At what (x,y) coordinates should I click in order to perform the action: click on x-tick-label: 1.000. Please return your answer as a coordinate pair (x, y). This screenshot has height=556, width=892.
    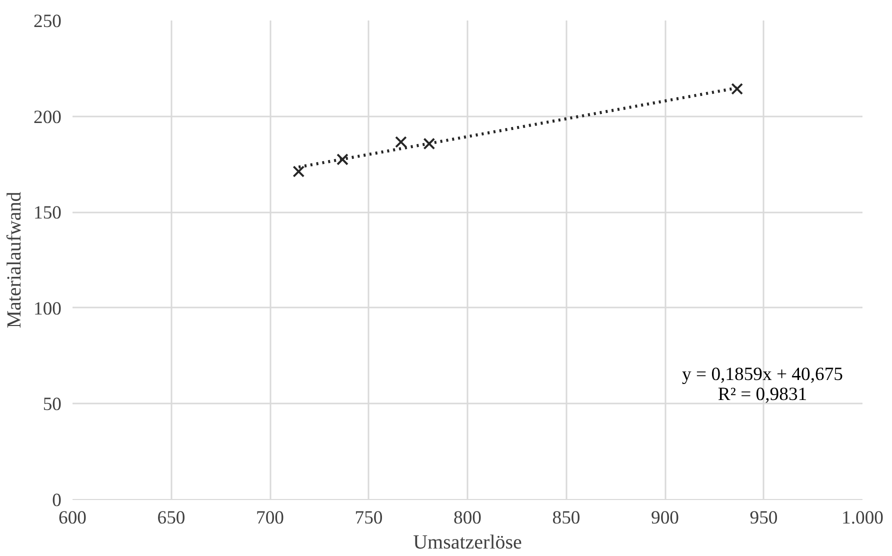
    Looking at the image, I should click on (863, 518).